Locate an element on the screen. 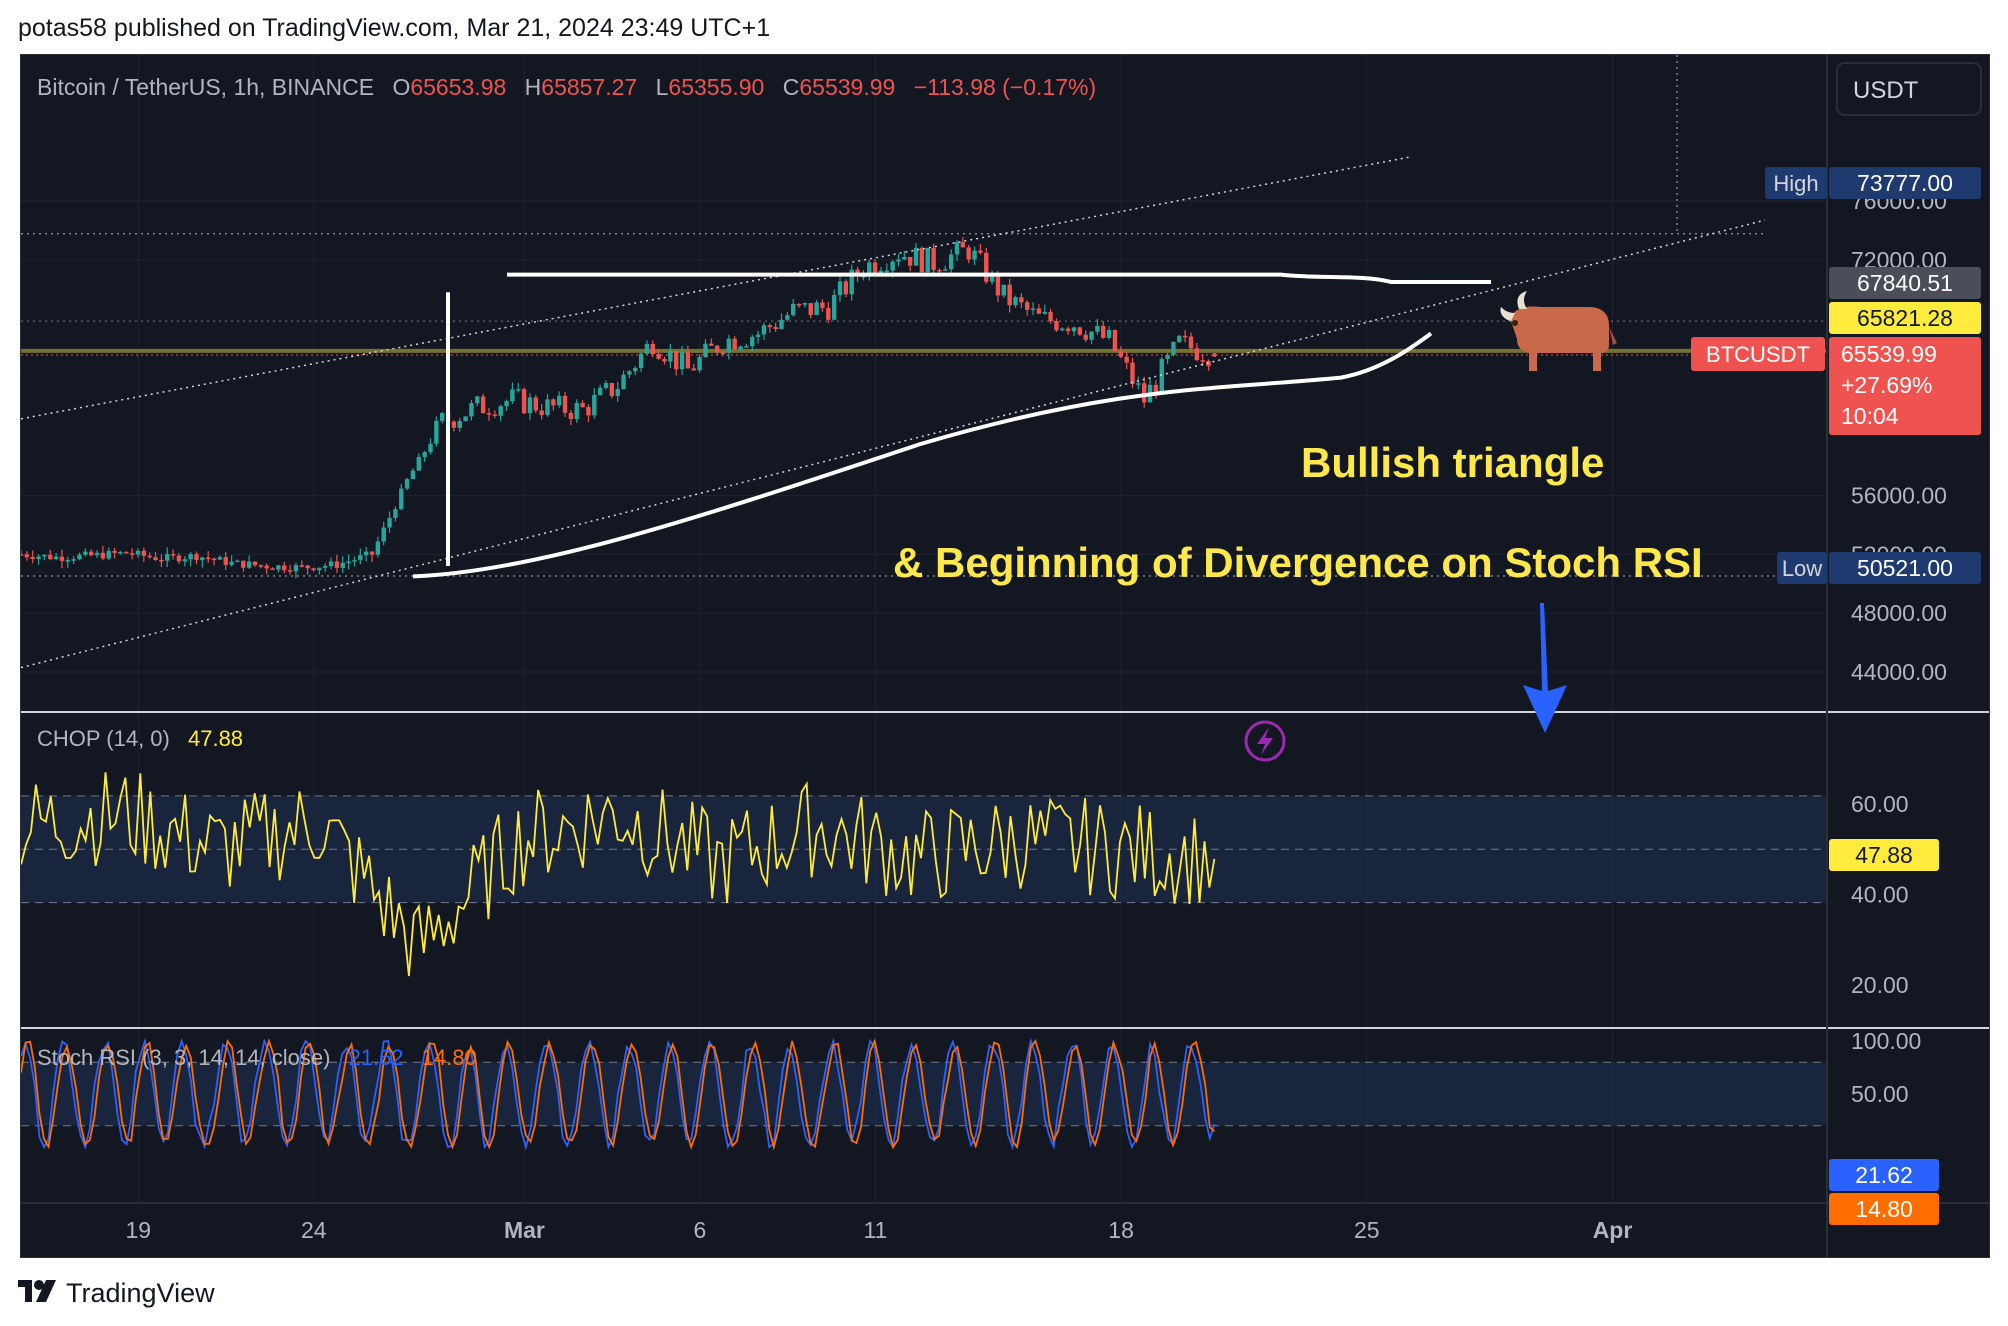  stoch-d-tag: 14.80 is located at coordinates (1884, 1209).